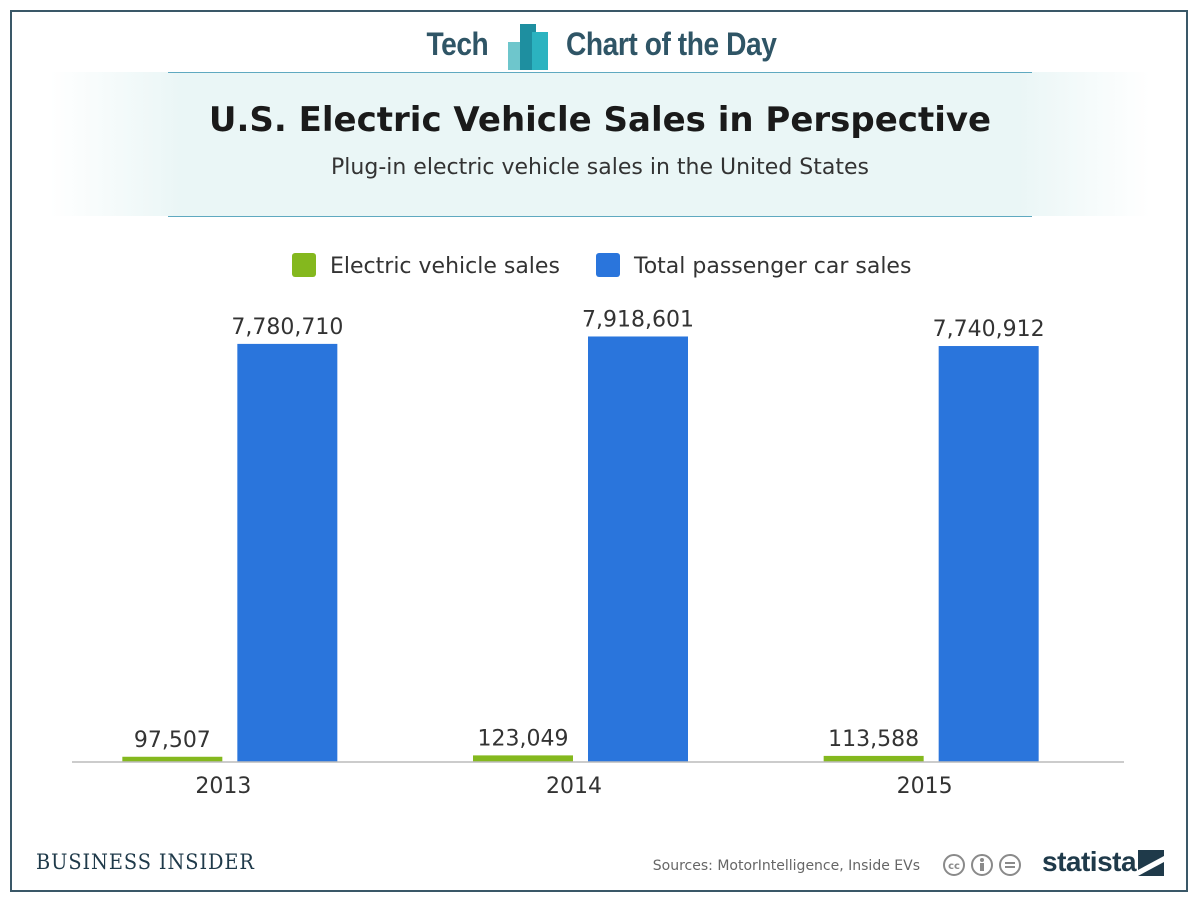 The height and width of the screenshot is (900, 1200). Describe the element at coordinates (671, 44) in the screenshot. I see `brand-chart-of-the-day: Chart of the Day` at that location.